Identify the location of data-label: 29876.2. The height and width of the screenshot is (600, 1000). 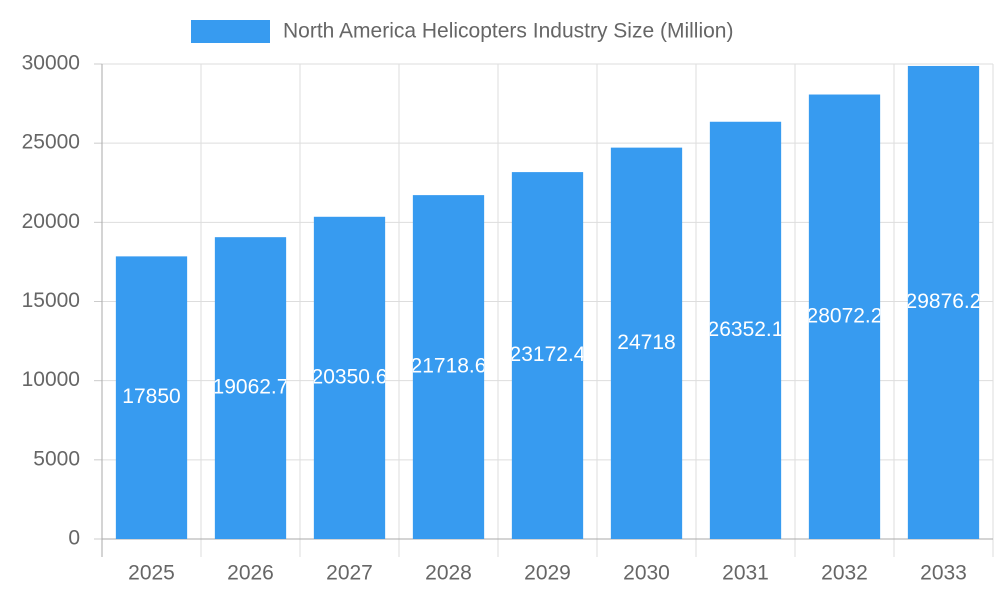
(944, 301).